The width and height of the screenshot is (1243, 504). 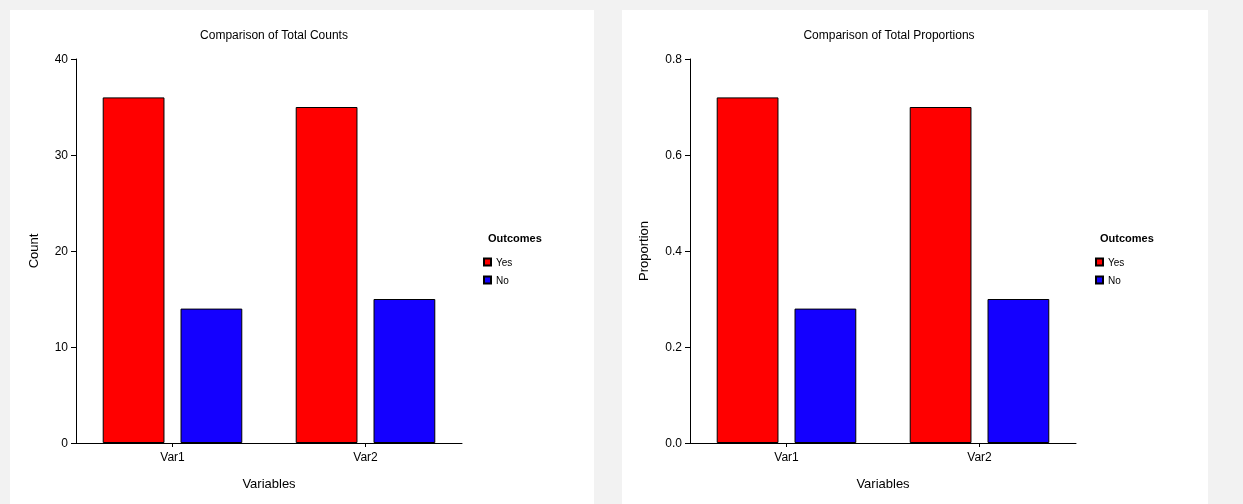 I want to click on chart-title: Comparison of Total Counts, so click(x=274, y=35).